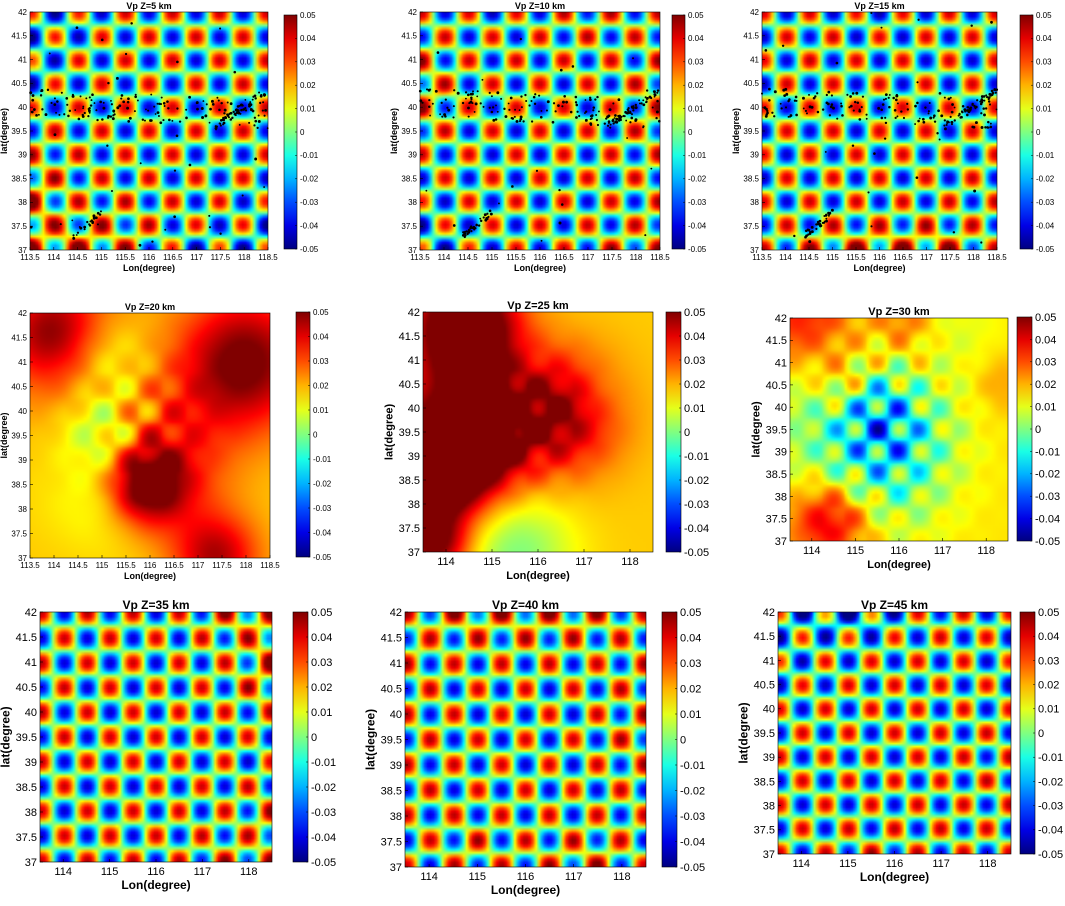 This screenshot has height=906, width=1065. I want to click on colorbar-tick-label: -0.02, so click(1045, 179).